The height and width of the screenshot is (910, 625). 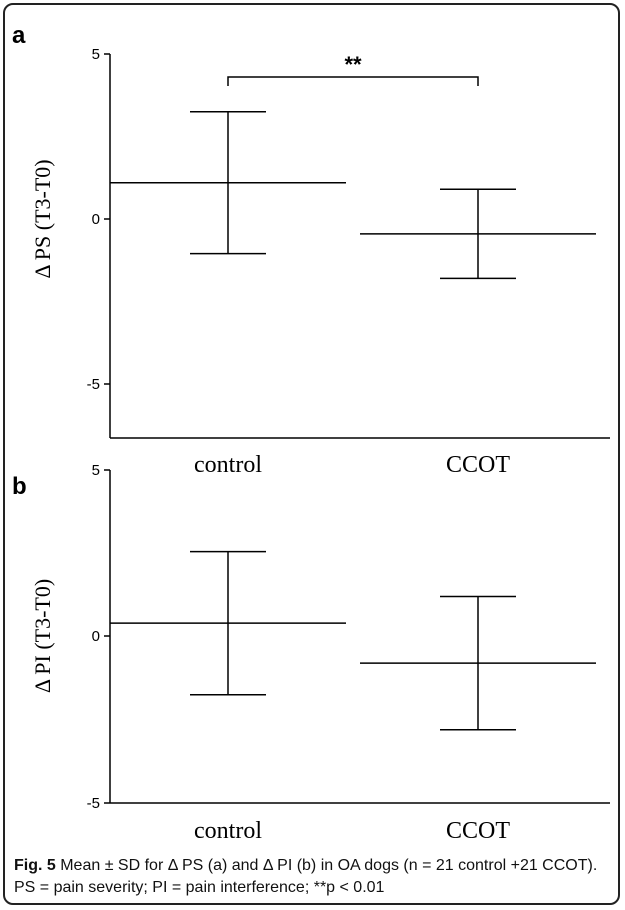 I want to click on panel-a-y-tick-label: -5, so click(x=93, y=384).